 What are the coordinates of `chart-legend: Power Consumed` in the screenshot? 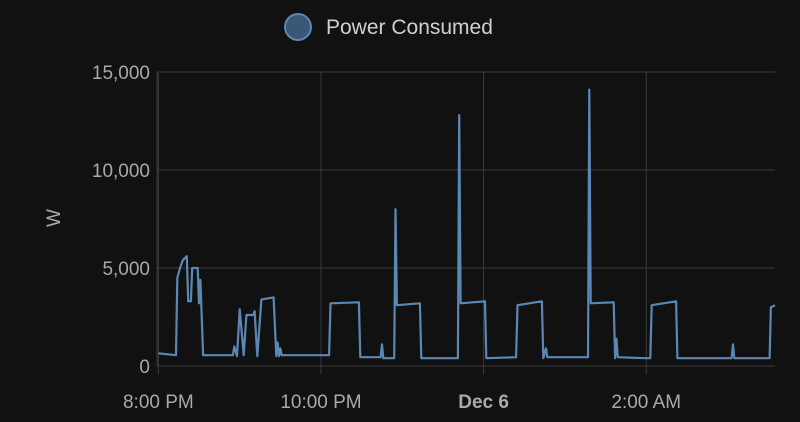 It's located at (388, 27).